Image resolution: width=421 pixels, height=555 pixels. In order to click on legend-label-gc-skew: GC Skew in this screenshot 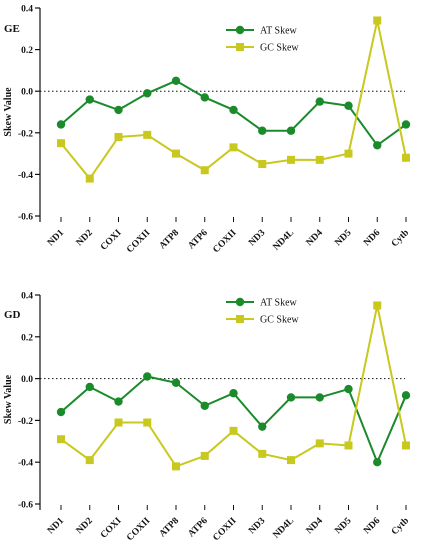, I will do `click(279, 48)`.